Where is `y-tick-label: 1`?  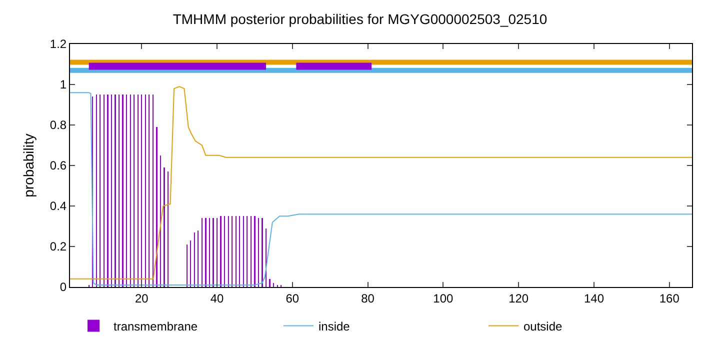
y-tick-label: 1 is located at coordinates (63, 85).